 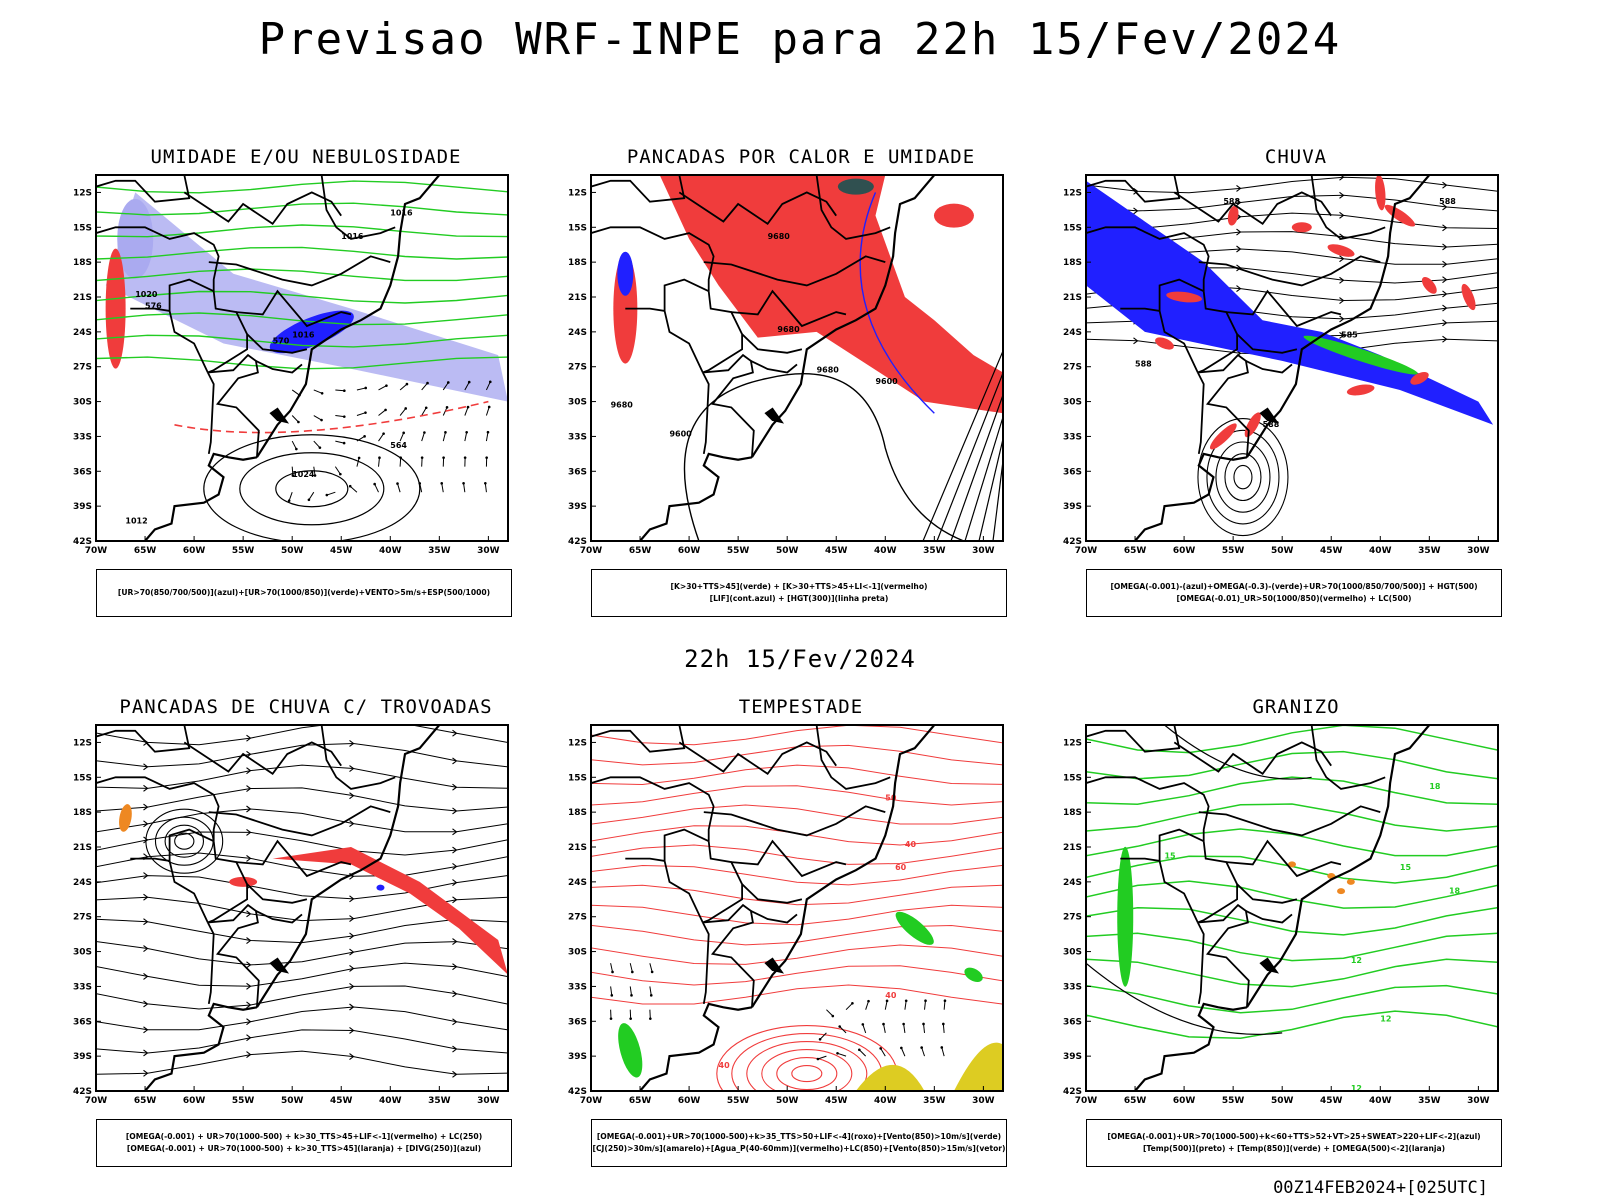 What do you see at coordinates (1072, 263) in the screenshot?
I see `lat-label: 18S` at bounding box center [1072, 263].